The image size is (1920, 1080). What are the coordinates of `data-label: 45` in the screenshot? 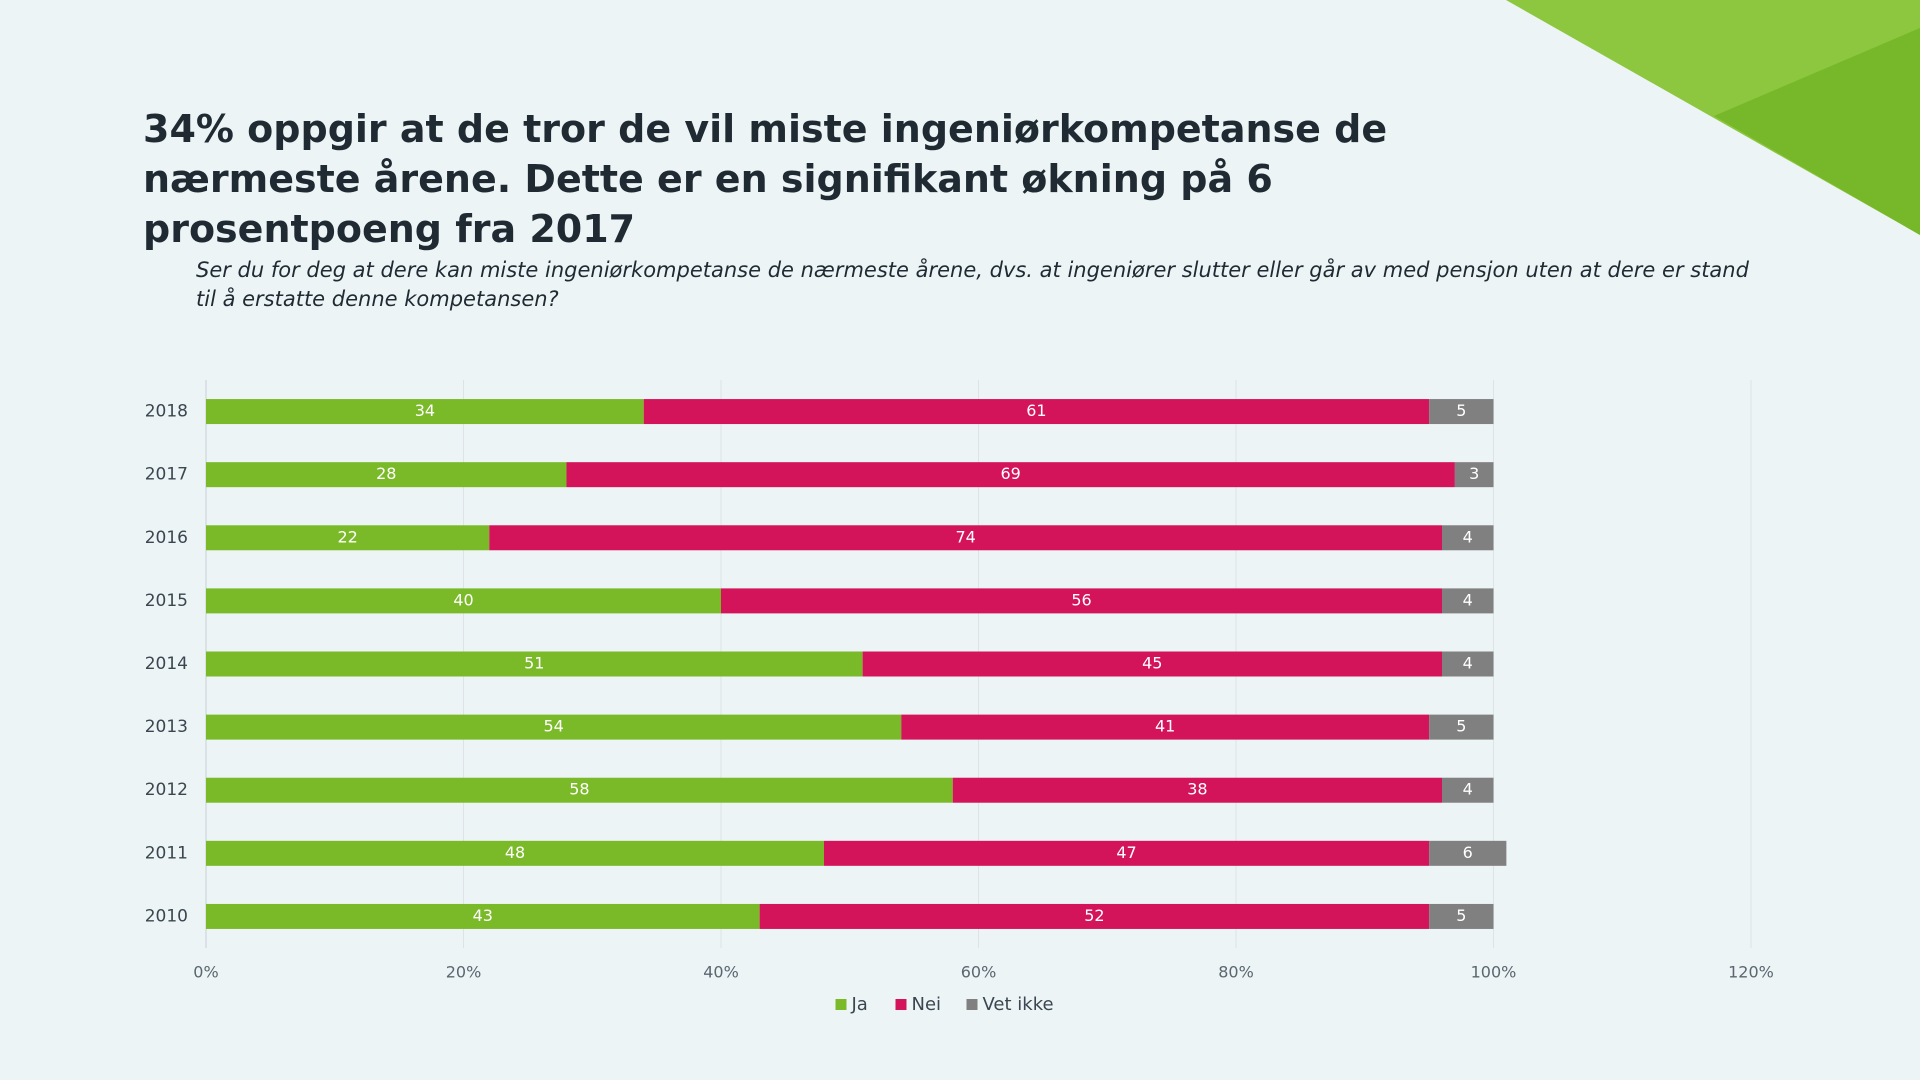 It's located at (1152, 663).